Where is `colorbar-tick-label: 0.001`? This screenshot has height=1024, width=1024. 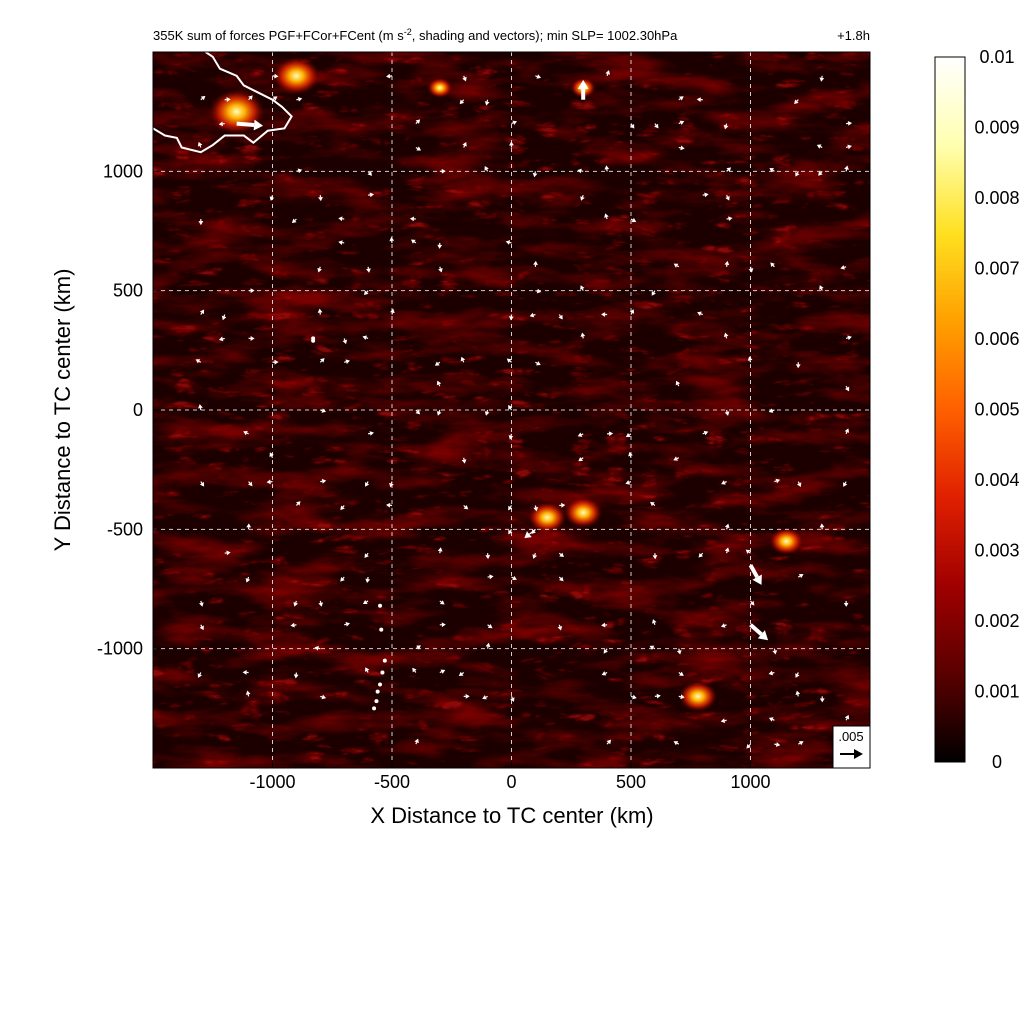 colorbar-tick-label: 0.001 is located at coordinates (996, 692).